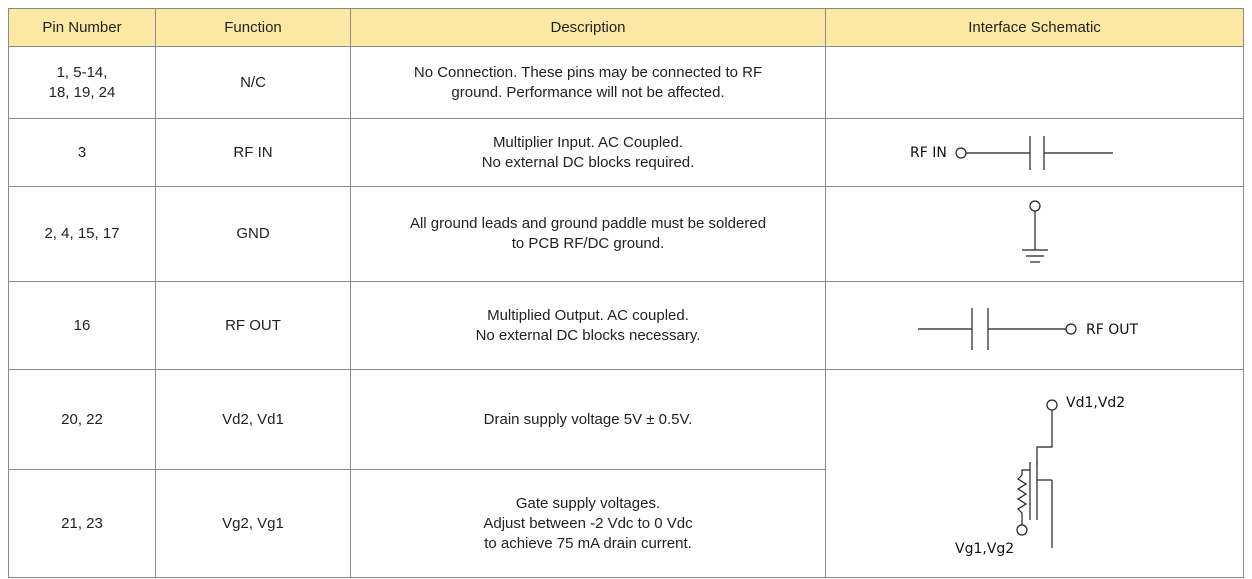 The width and height of the screenshot is (1252, 579). I want to click on pin-cell: 16, so click(82, 325).